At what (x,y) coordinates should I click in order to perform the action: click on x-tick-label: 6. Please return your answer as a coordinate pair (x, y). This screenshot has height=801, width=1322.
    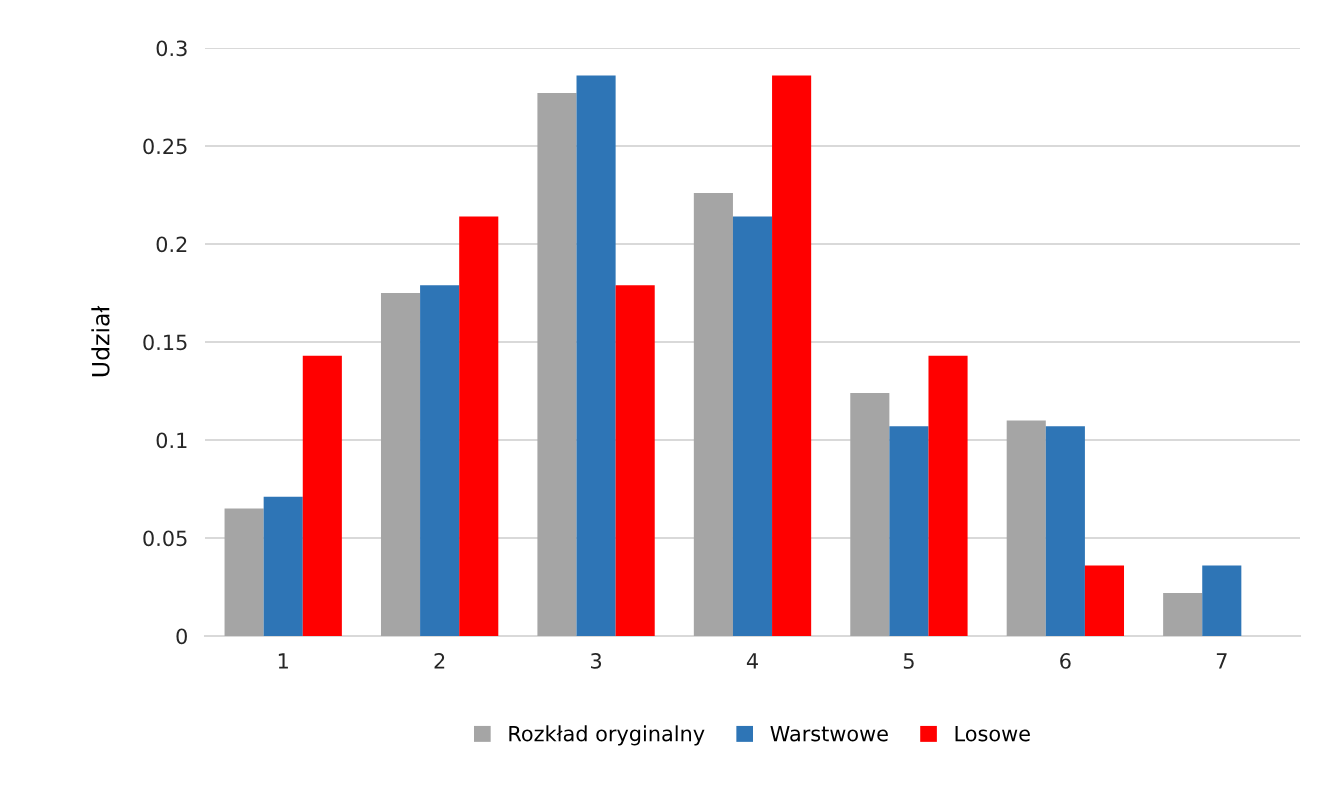
    Looking at the image, I should click on (1065, 661).